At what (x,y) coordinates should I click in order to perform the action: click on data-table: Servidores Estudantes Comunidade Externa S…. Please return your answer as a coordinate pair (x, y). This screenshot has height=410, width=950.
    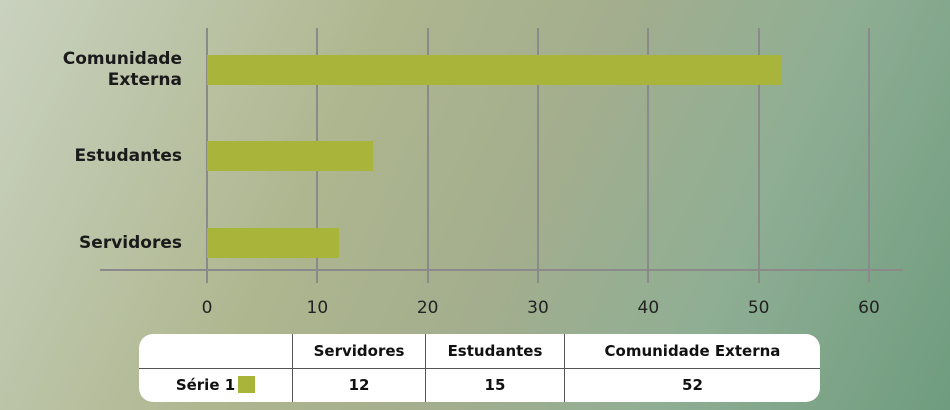
    Looking at the image, I should click on (479, 368).